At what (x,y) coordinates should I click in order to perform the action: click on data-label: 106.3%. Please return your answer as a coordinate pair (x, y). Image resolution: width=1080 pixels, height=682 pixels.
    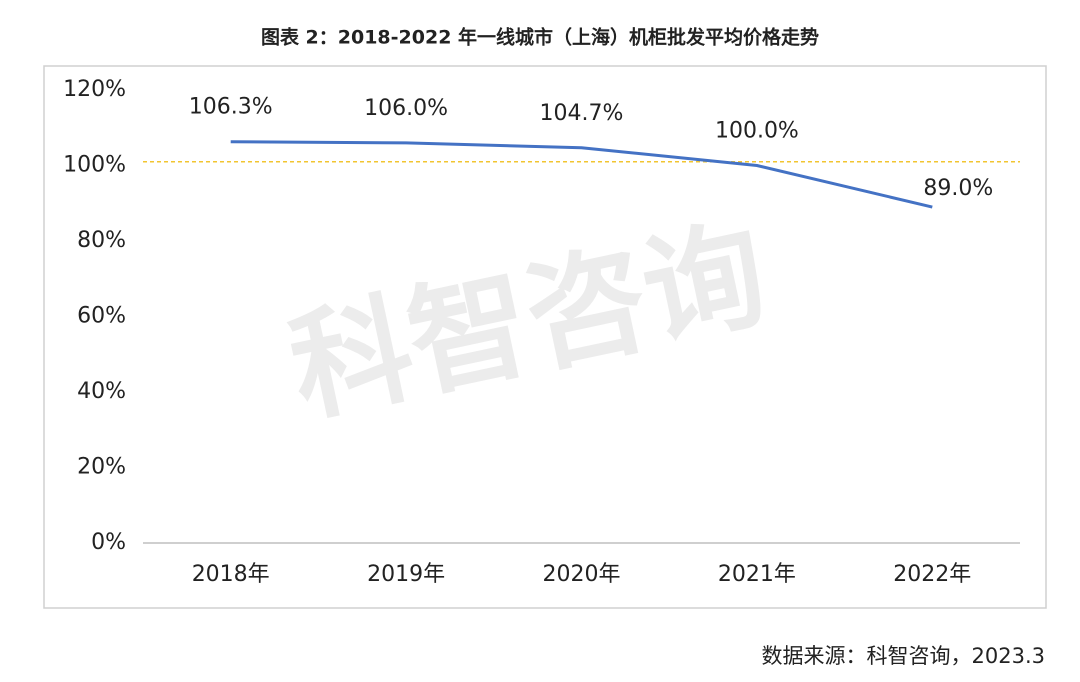
    Looking at the image, I should click on (231, 107).